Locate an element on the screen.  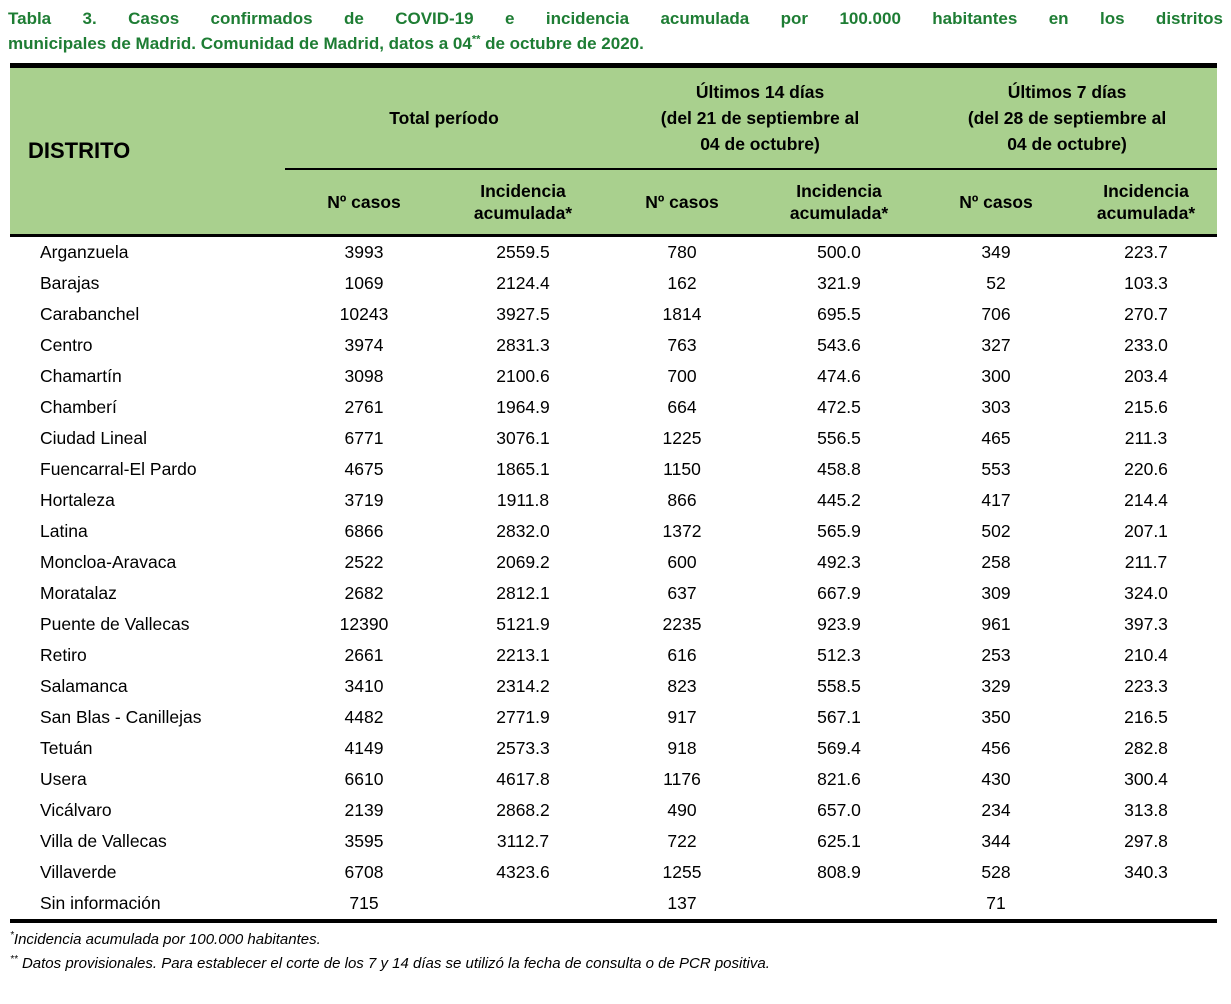
district-cell: Ciudad Lineal is located at coordinates (94, 438).